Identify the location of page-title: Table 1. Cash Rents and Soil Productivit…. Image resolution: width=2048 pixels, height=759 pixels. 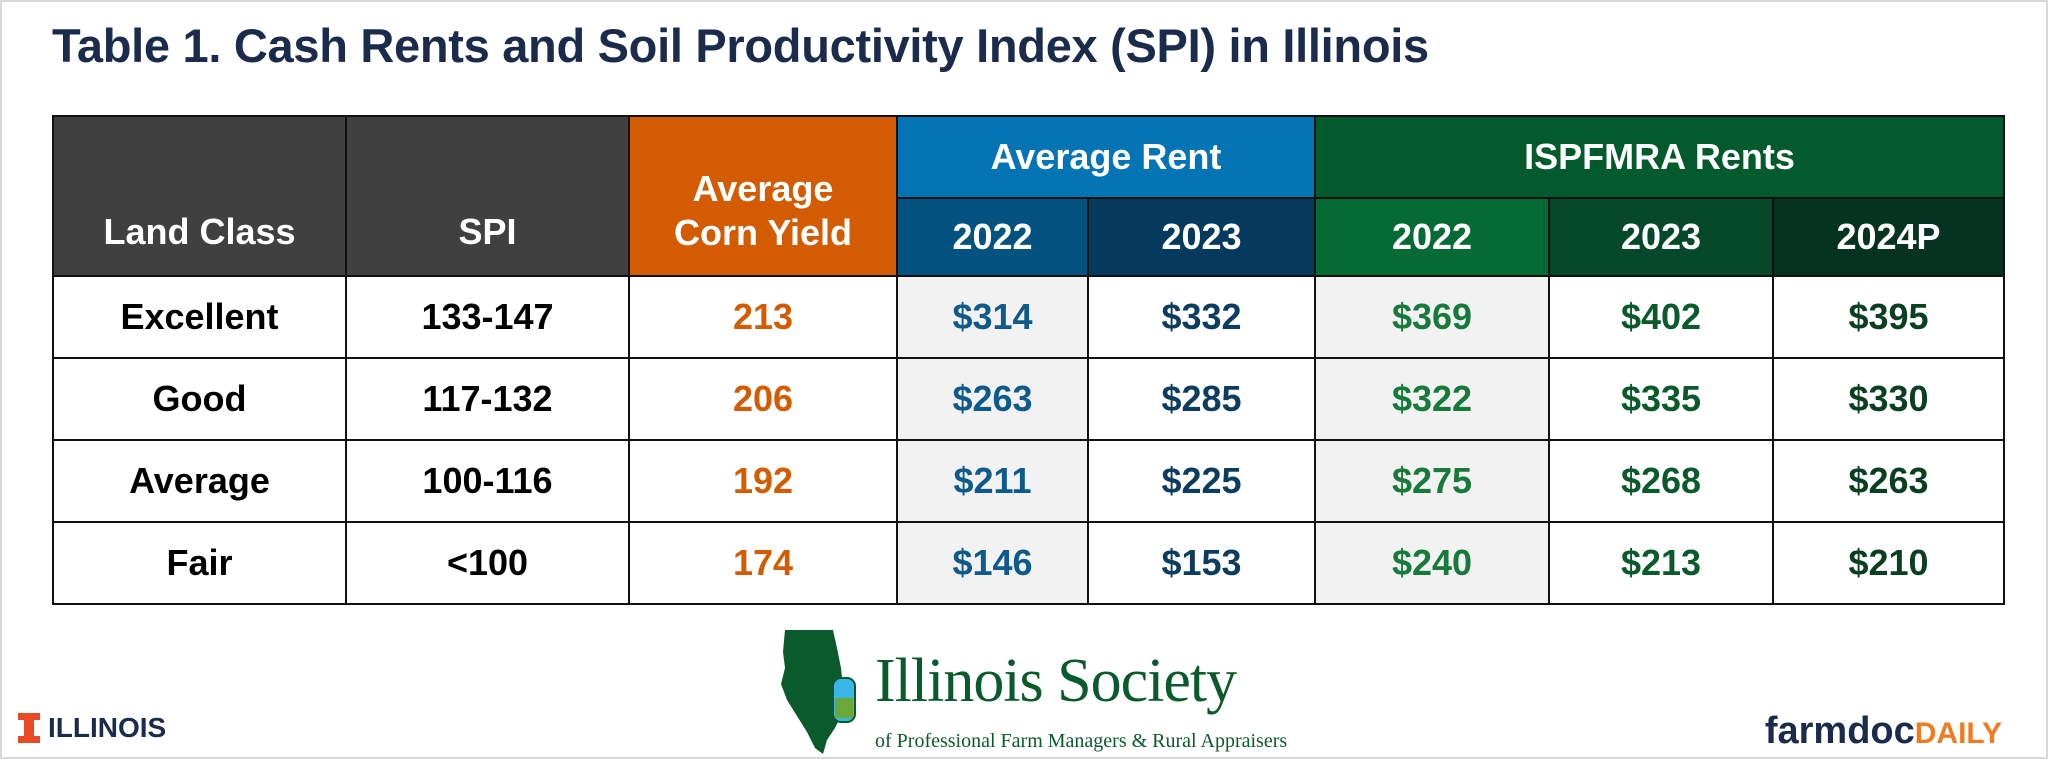
(740, 45).